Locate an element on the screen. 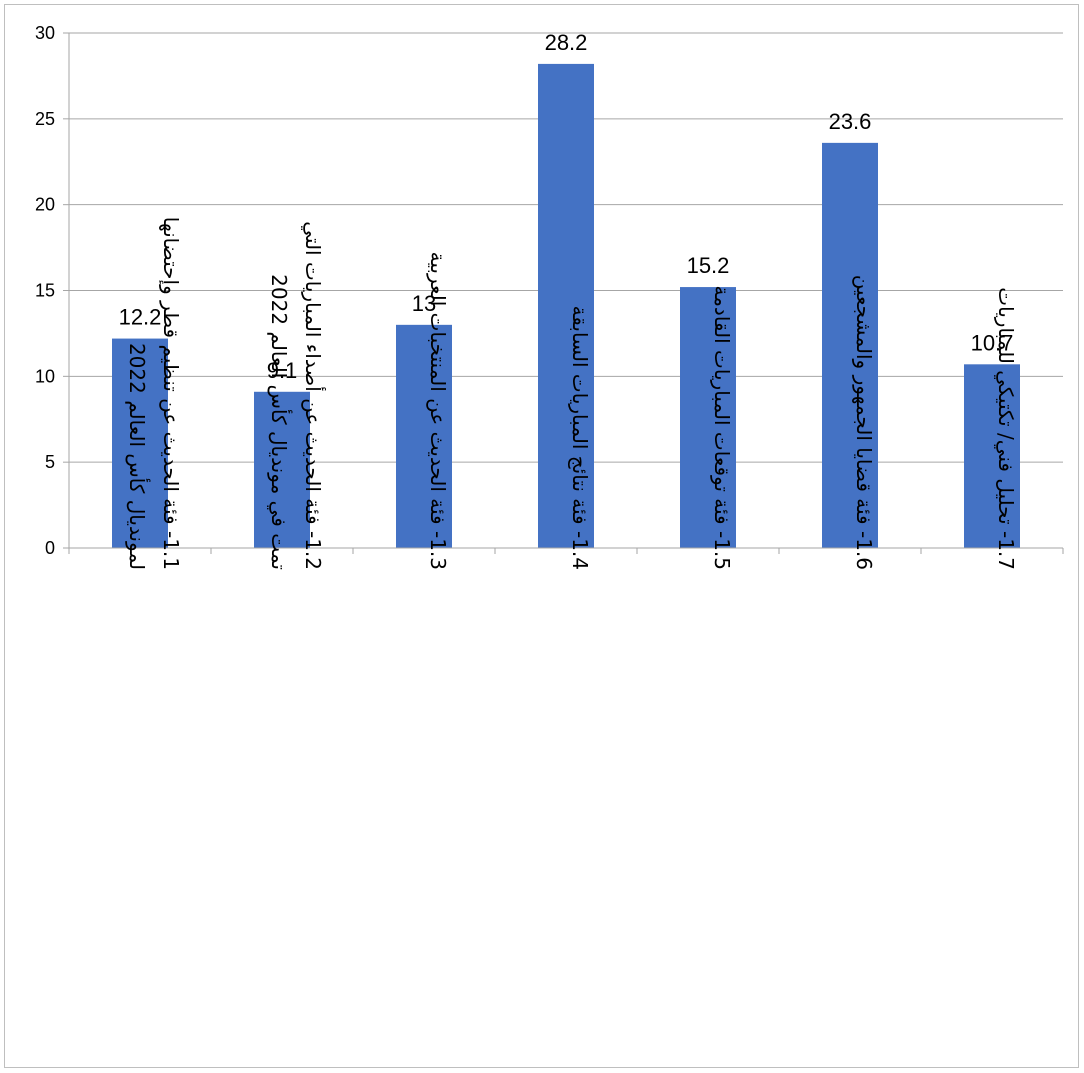 This screenshot has width=1084, height=1073. y-tick-labels: 0 5 10 15 20 25 30 is located at coordinates (45, 290).